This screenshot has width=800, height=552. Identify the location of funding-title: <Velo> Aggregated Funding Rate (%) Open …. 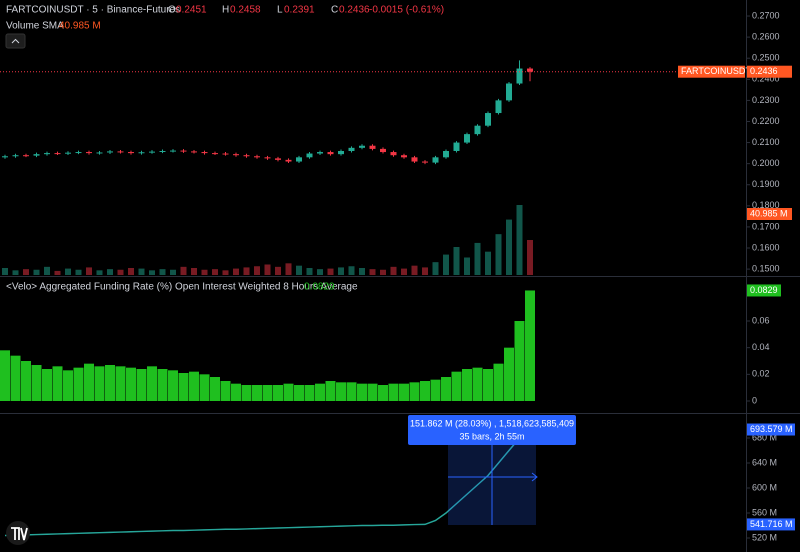
(182, 287).